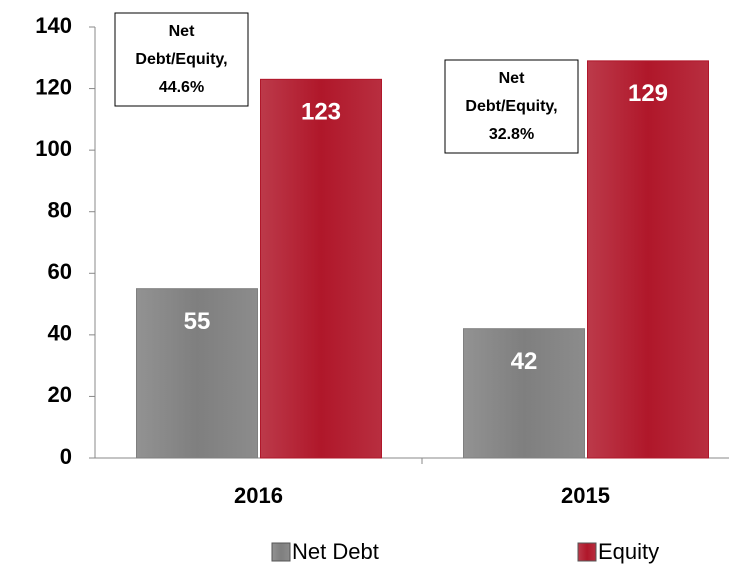  Describe the element at coordinates (53, 148) in the screenshot. I see `y-tick-label: 100` at that location.